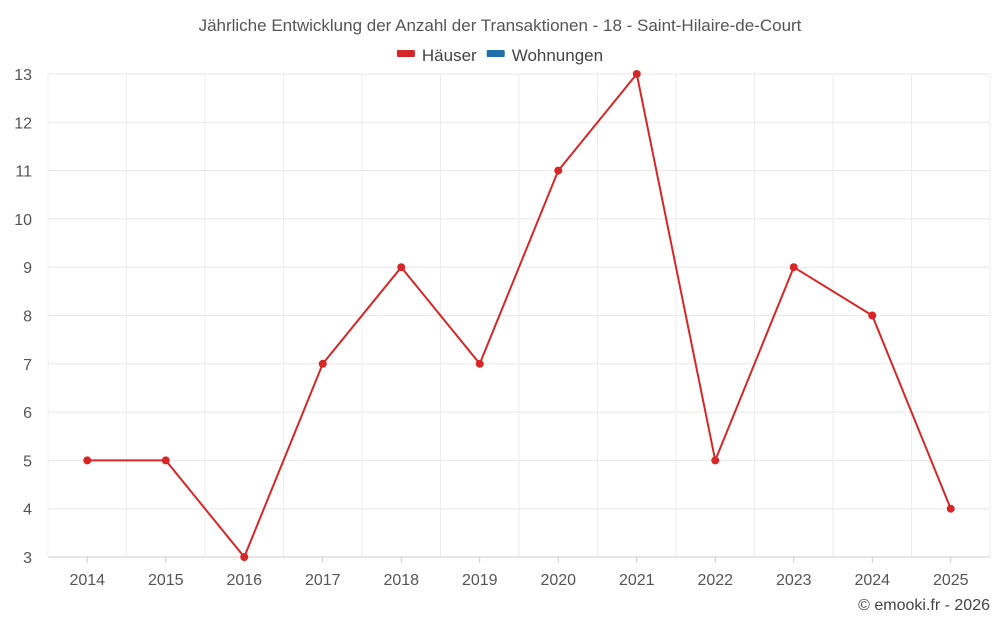  I want to click on y-axis-ticks: 3 4 5 6 7 8 9 10 11 12 13, so click(23, 317).